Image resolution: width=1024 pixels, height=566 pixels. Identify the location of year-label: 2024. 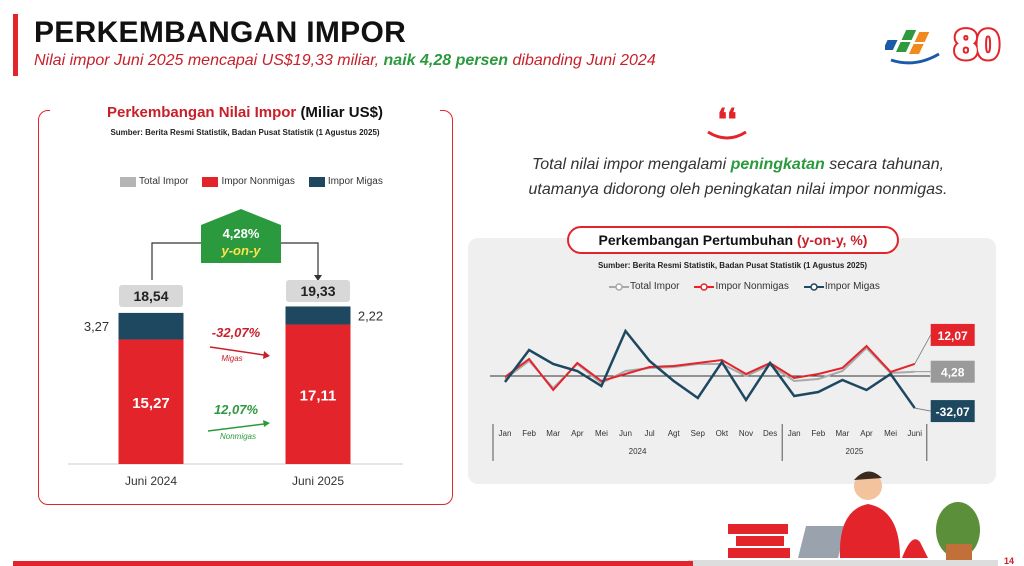
(638, 451).